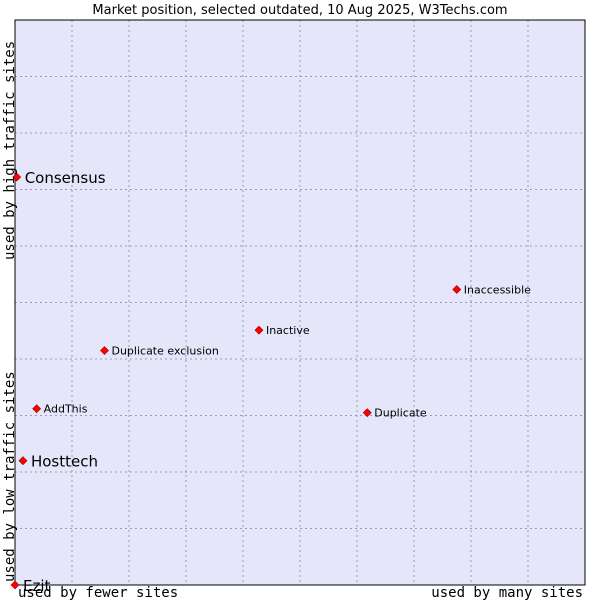 The height and width of the screenshot is (600, 600). I want to click on x-axis-label-right: used by many sites, so click(507, 592).